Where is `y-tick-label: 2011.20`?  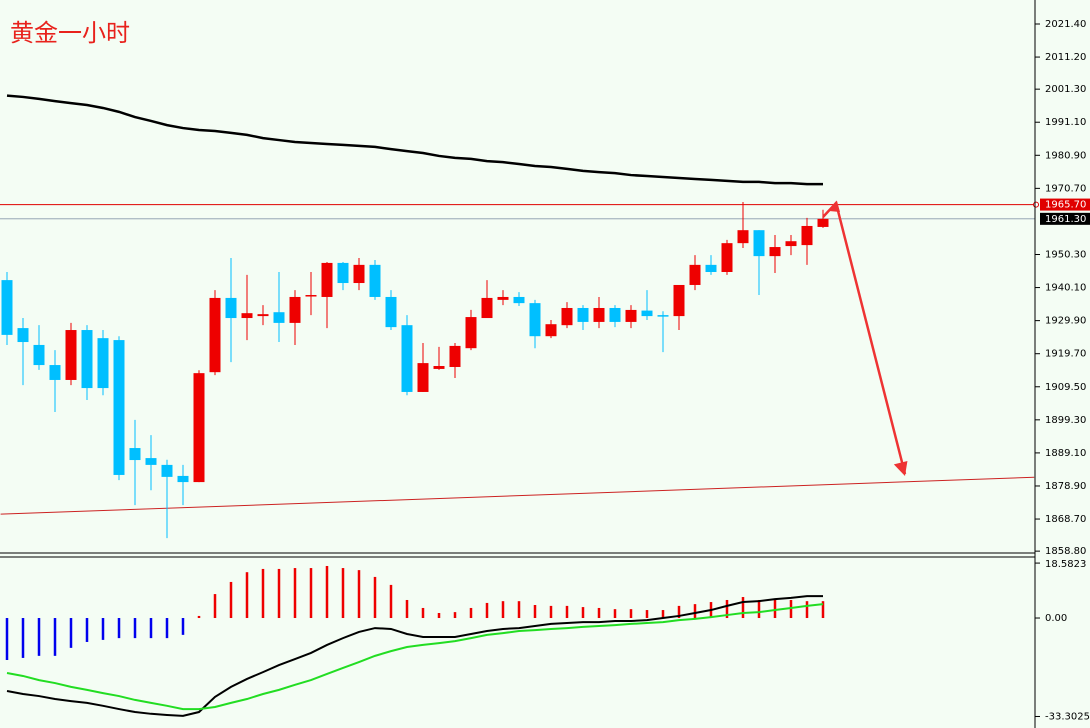 y-tick-label: 2011.20 is located at coordinates (1065, 57).